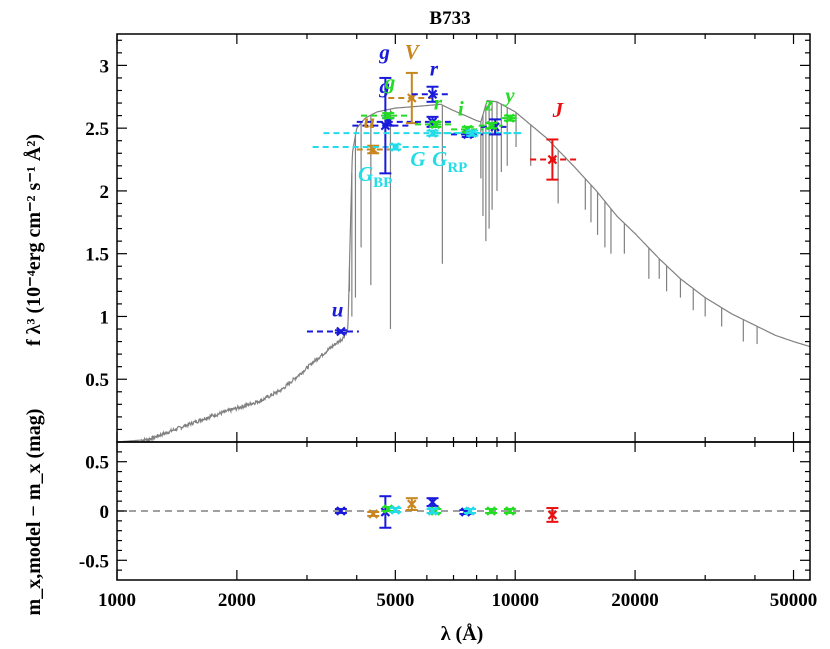 The height and width of the screenshot is (649, 830). I want to click on y-tick-label: 2, so click(105, 192).